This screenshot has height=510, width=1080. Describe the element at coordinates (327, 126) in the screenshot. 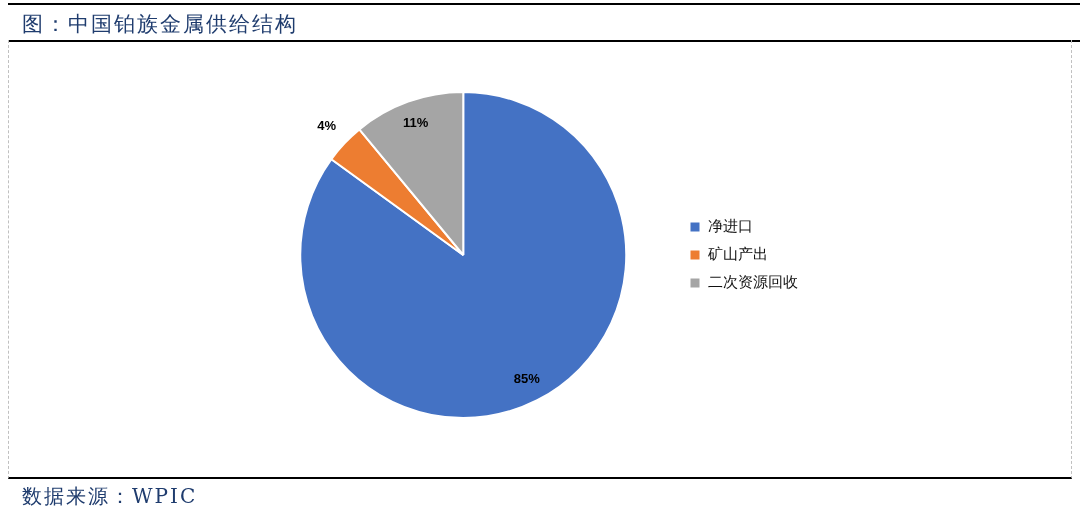

I see `data-label: 4%` at that location.